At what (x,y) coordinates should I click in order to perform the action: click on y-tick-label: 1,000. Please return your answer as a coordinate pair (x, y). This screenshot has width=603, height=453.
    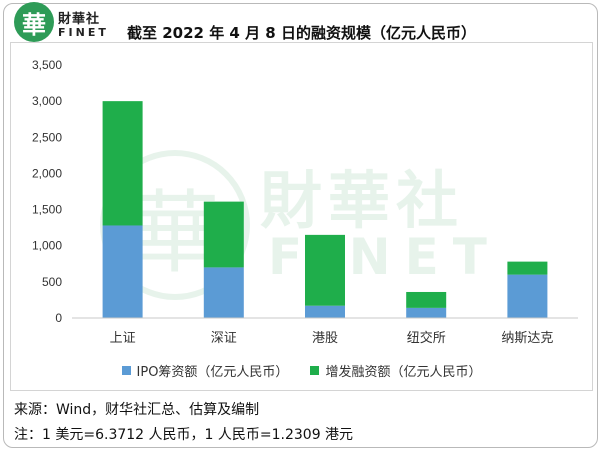
    Looking at the image, I should click on (47, 246).